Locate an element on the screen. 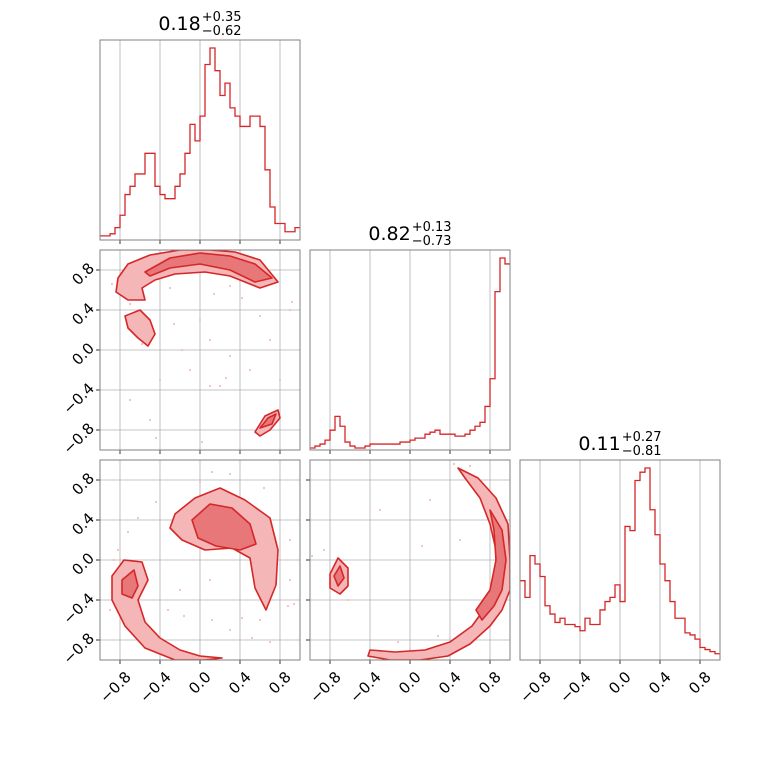 This screenshot has width=760, height=760. scatter-2-0-xtick-label: −0.8 is located at coordinates (115, 687).